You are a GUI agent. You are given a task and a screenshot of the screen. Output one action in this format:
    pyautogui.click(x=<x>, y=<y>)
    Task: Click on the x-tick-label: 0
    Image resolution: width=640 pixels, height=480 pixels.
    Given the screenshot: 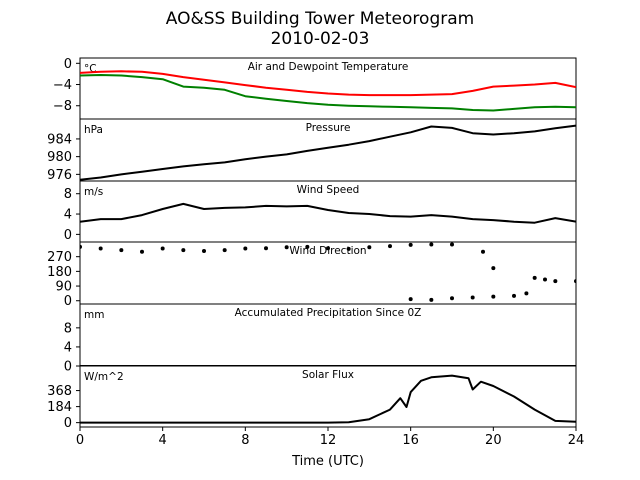 What is the action you would take?
    pyautogui.click(x=80, y=440)
    